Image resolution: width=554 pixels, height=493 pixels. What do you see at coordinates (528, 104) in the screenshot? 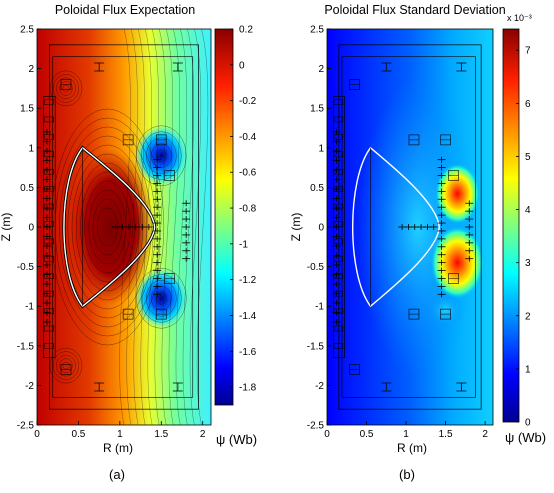
I see `colorbar-tick-label: 6` at bounding box center [528, 104].